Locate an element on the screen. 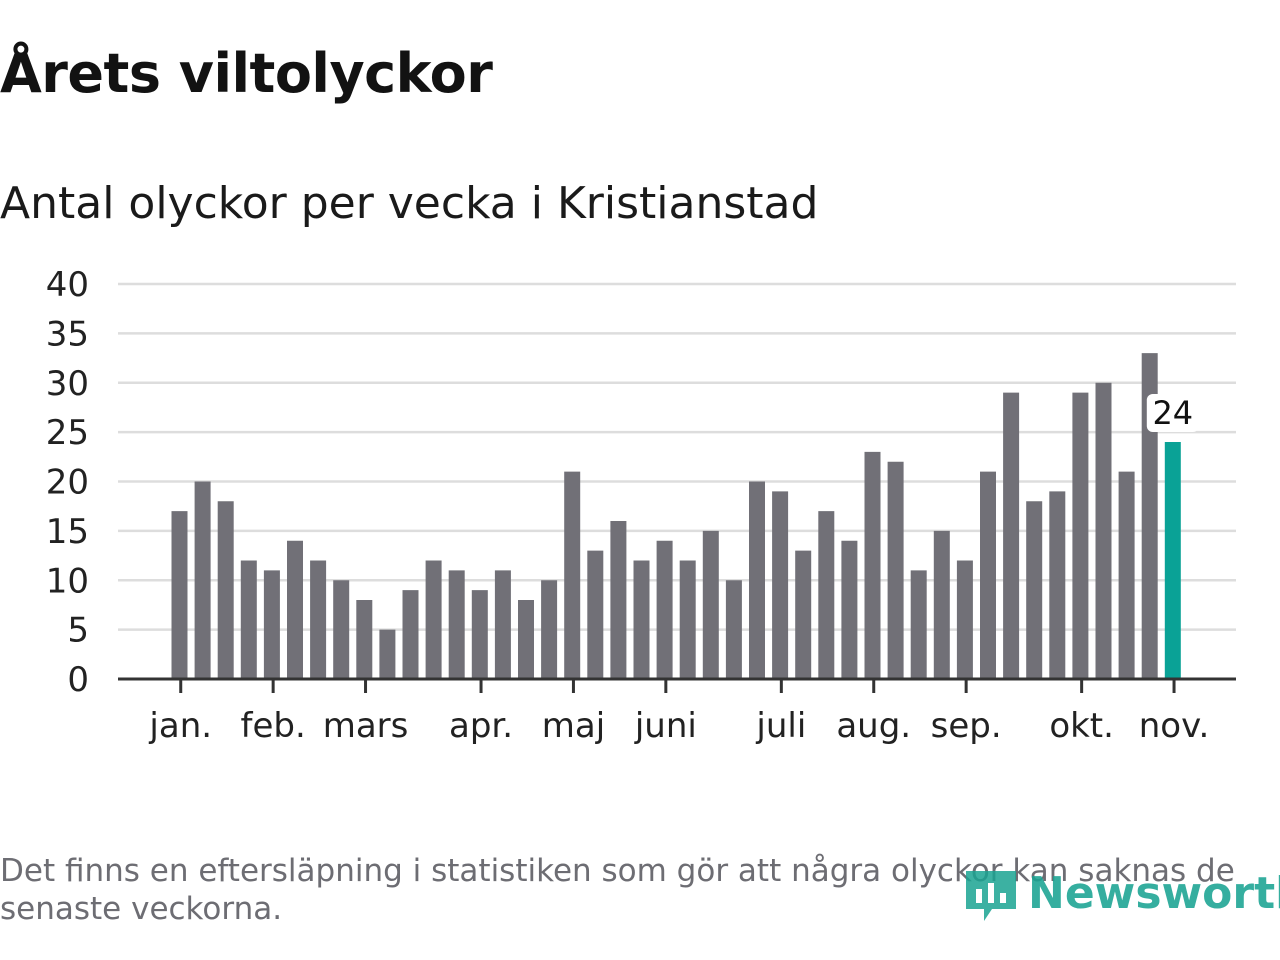 This screenshot has width=1280, height=960. y-tick-label: 15 is located at coordinates (67, 532).